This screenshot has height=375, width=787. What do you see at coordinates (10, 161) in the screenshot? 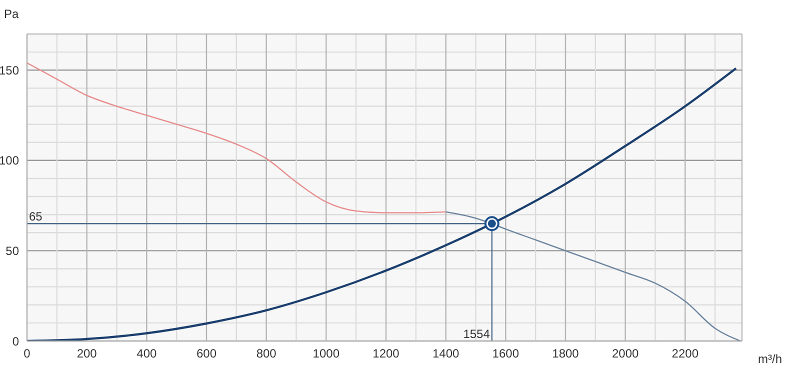
I see `y-tick-label: 100` at bounding box center [10, 161].